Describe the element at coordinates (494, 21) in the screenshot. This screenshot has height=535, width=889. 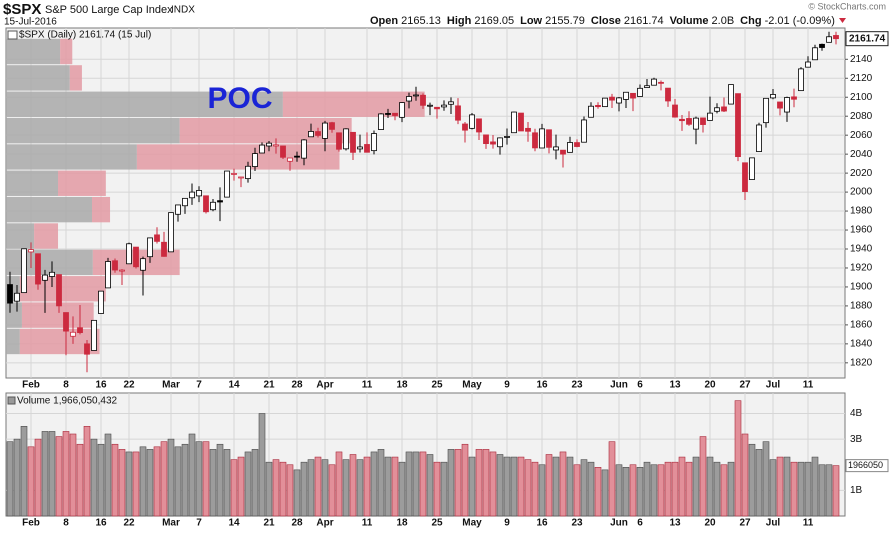
I see `quote-value: 2169.05` at that location.